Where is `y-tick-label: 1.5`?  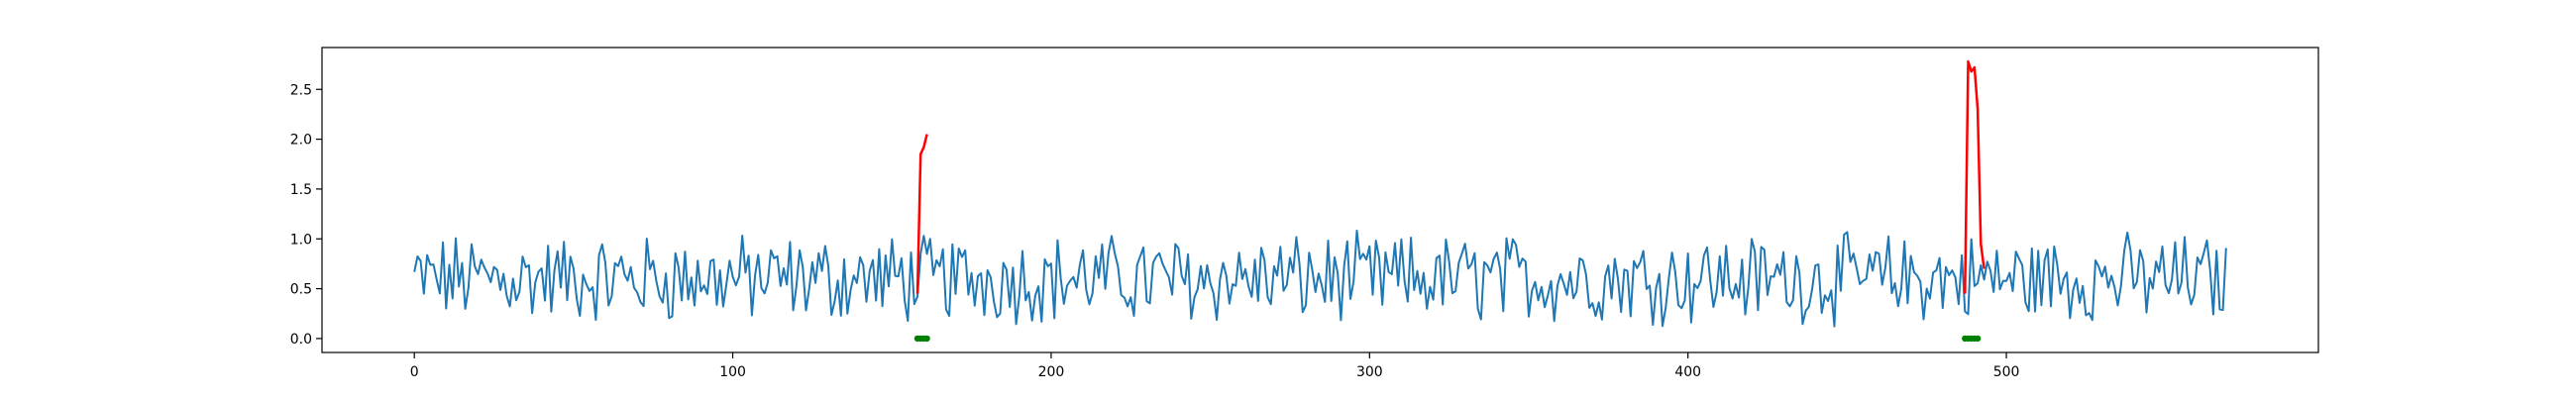 y-tick-label: 1.5 is located at coordinates (301, 190).